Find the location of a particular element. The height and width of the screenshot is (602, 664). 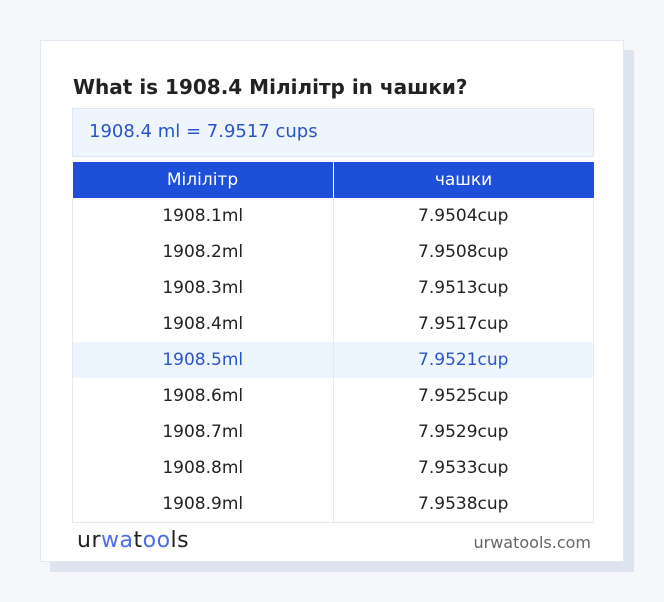

table-row: 1908.5ml 7.9521cup is located at coordinates (333, 360).